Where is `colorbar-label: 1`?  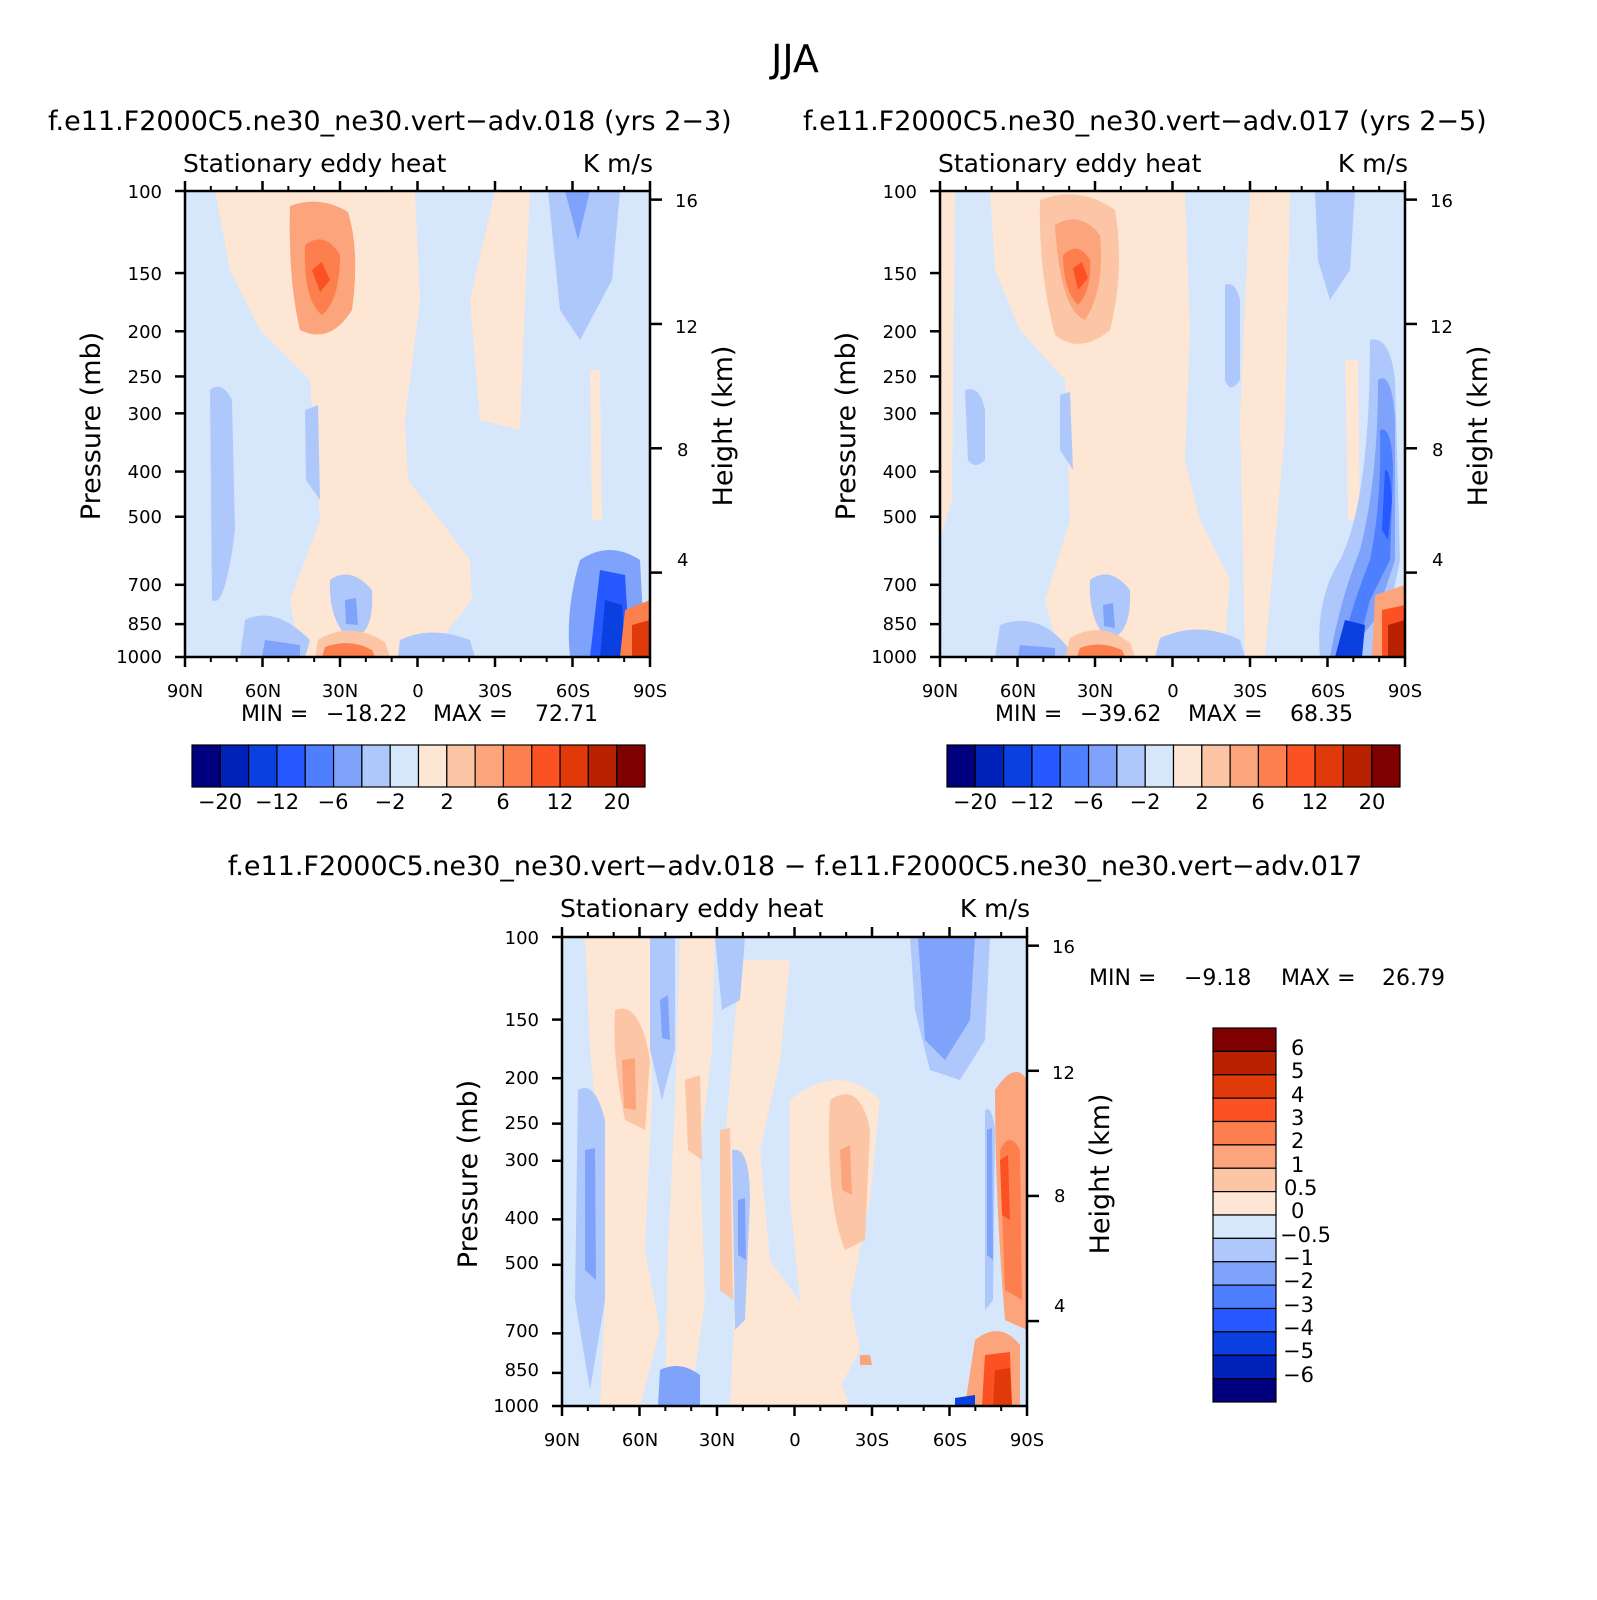
colorbar-label: 1 is located at coordinates (1297, 1165).